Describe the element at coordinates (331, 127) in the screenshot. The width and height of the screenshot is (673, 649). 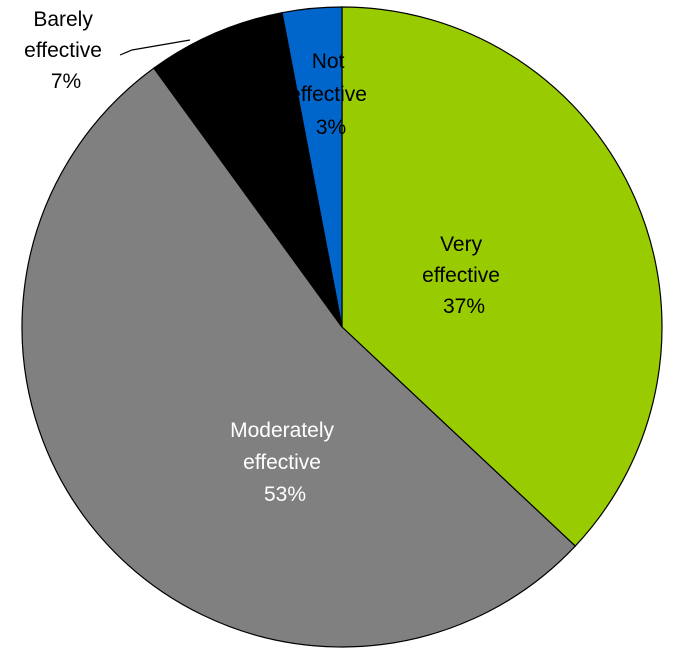
I see `label-not-effective-value: 3%` at that location.